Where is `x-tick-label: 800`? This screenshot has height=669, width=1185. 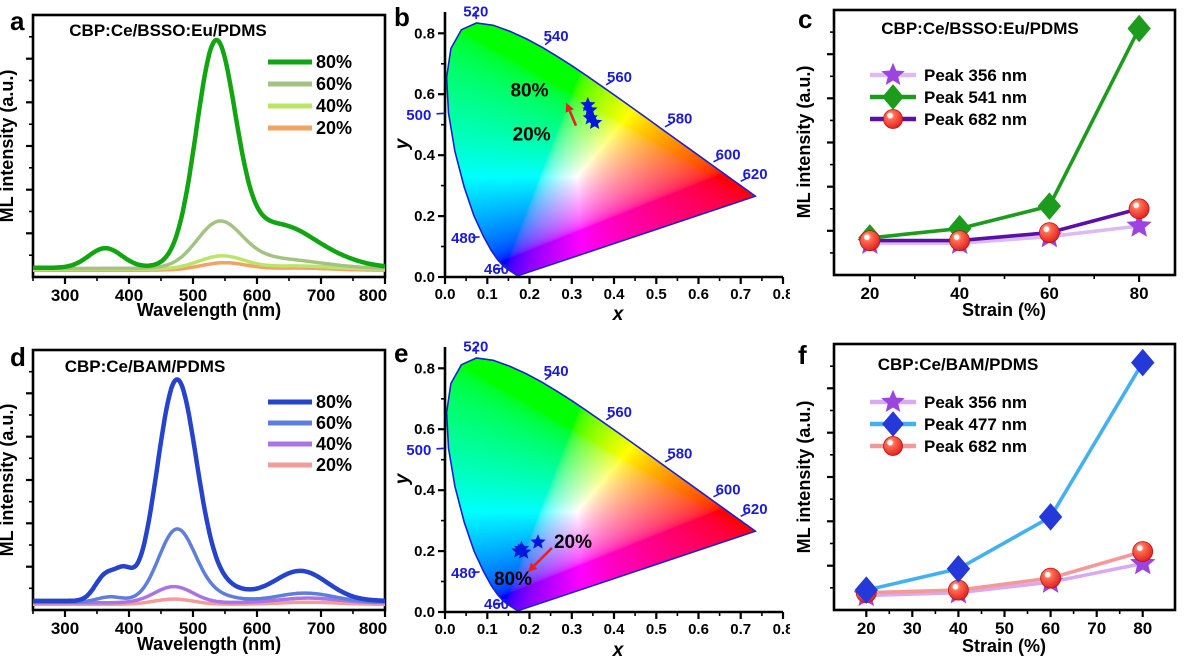 x-tick-label: 800 is located at coordinates (373, 295).